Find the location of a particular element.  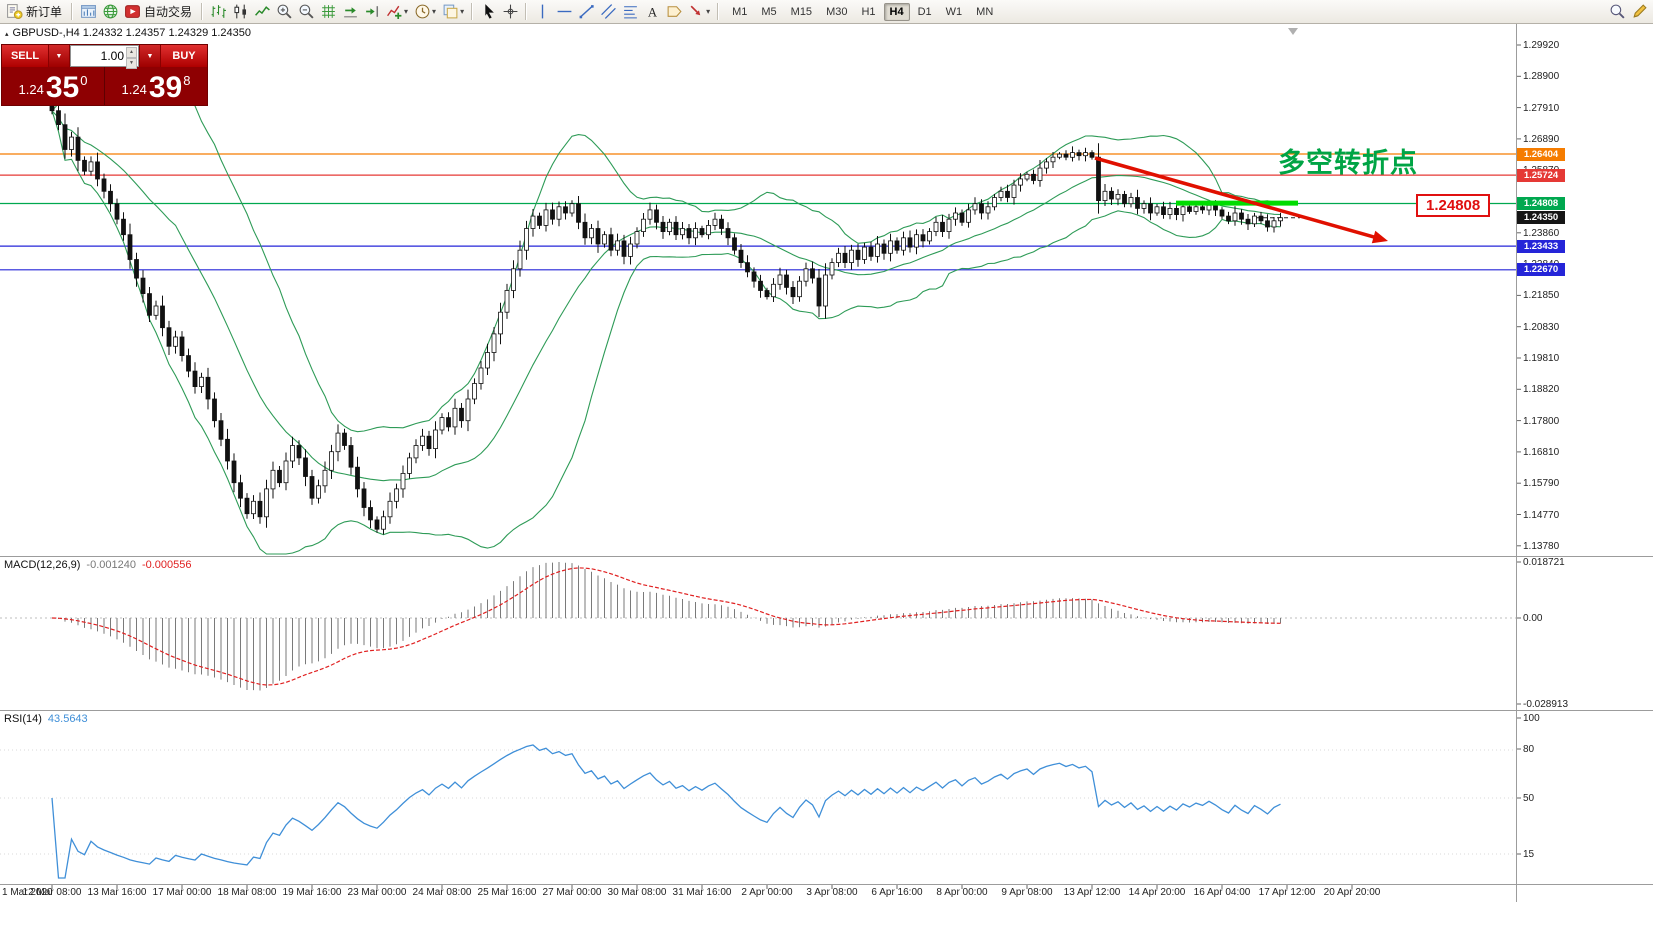

autotrading-label: 自动交易 is located at coordinates (168, 12).